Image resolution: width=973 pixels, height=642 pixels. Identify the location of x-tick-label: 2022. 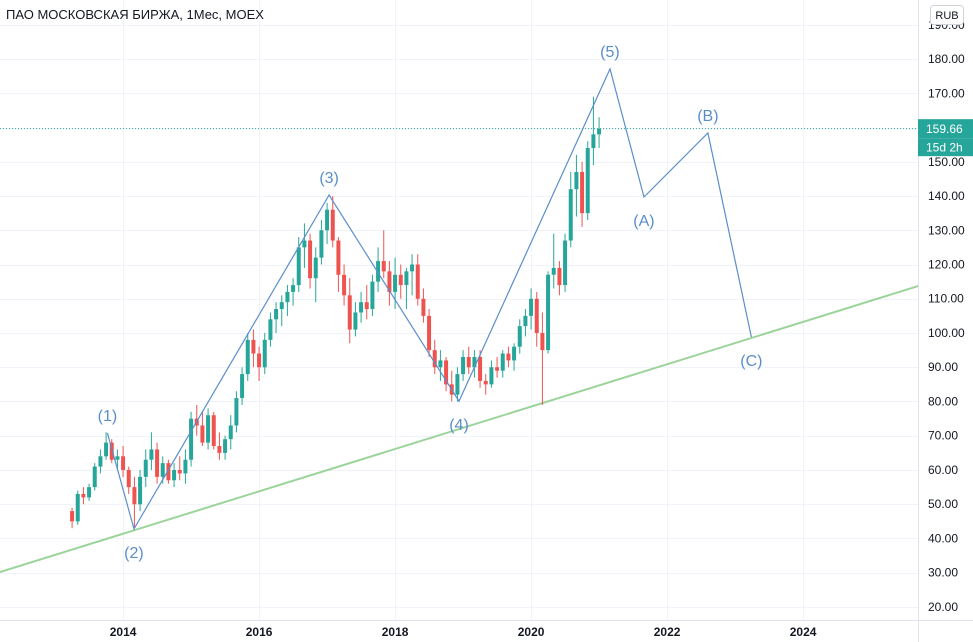
(667, 632).